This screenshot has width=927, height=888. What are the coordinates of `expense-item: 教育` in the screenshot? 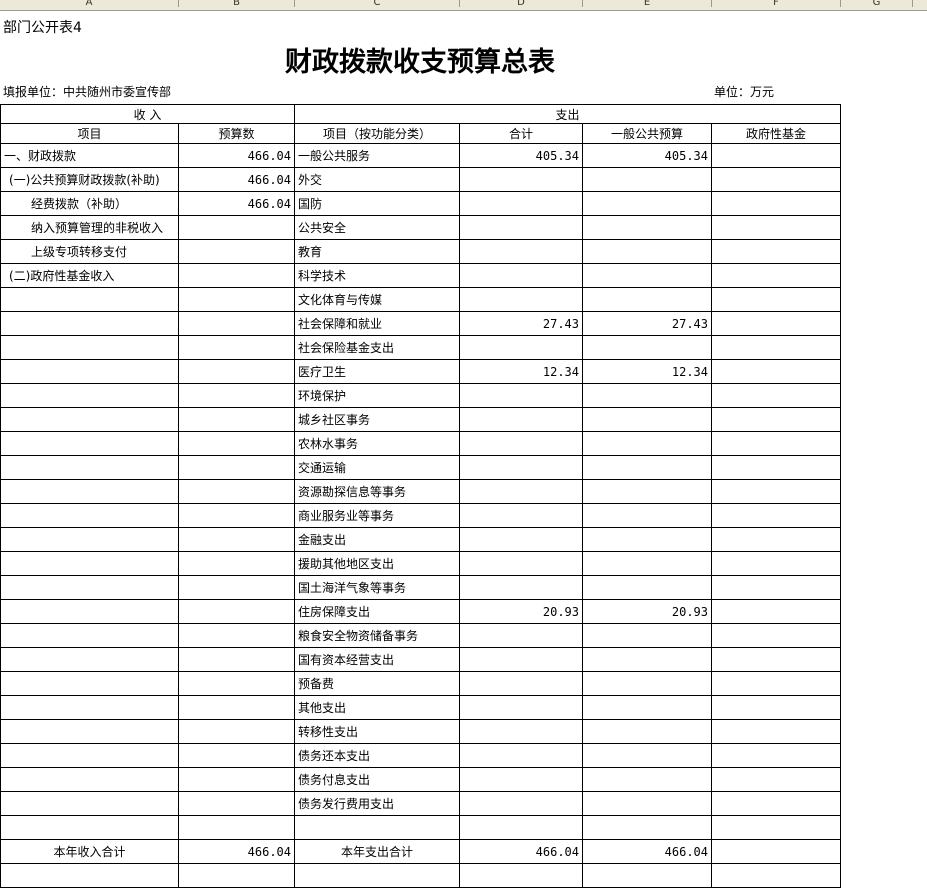 It's located at (377, 251).